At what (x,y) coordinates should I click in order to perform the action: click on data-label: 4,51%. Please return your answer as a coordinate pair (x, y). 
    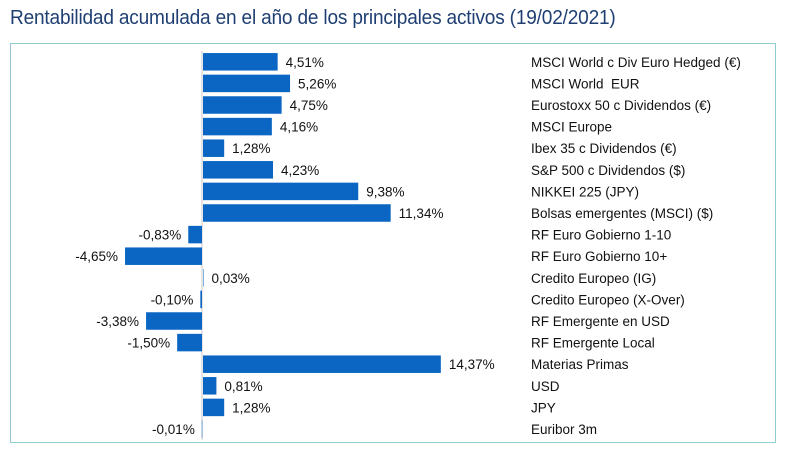
    Looking at the image, I should click on (305, 62).